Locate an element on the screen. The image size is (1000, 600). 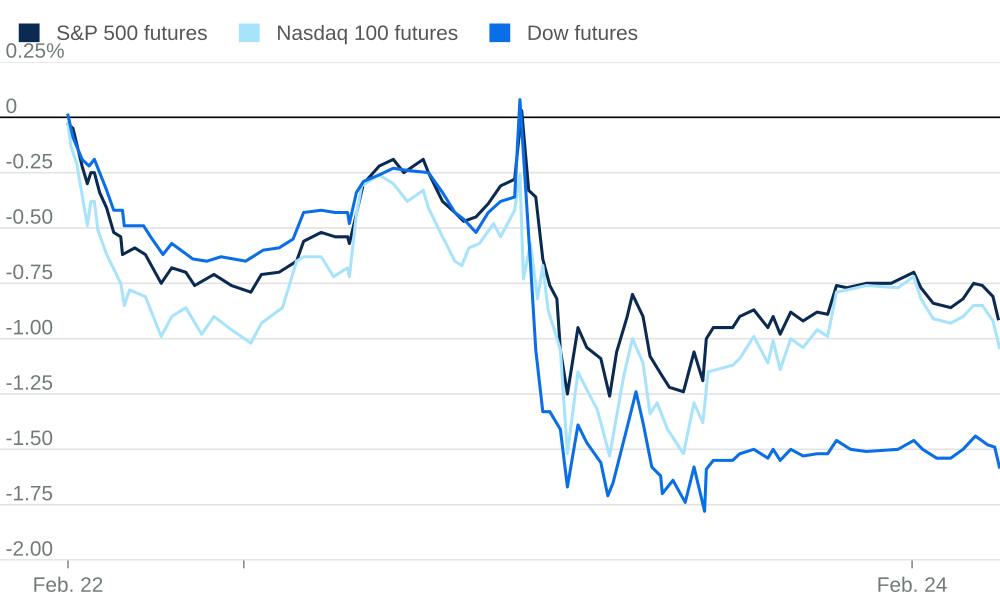
y-tick-label: -2.00 is located at coordinates (29, 548).